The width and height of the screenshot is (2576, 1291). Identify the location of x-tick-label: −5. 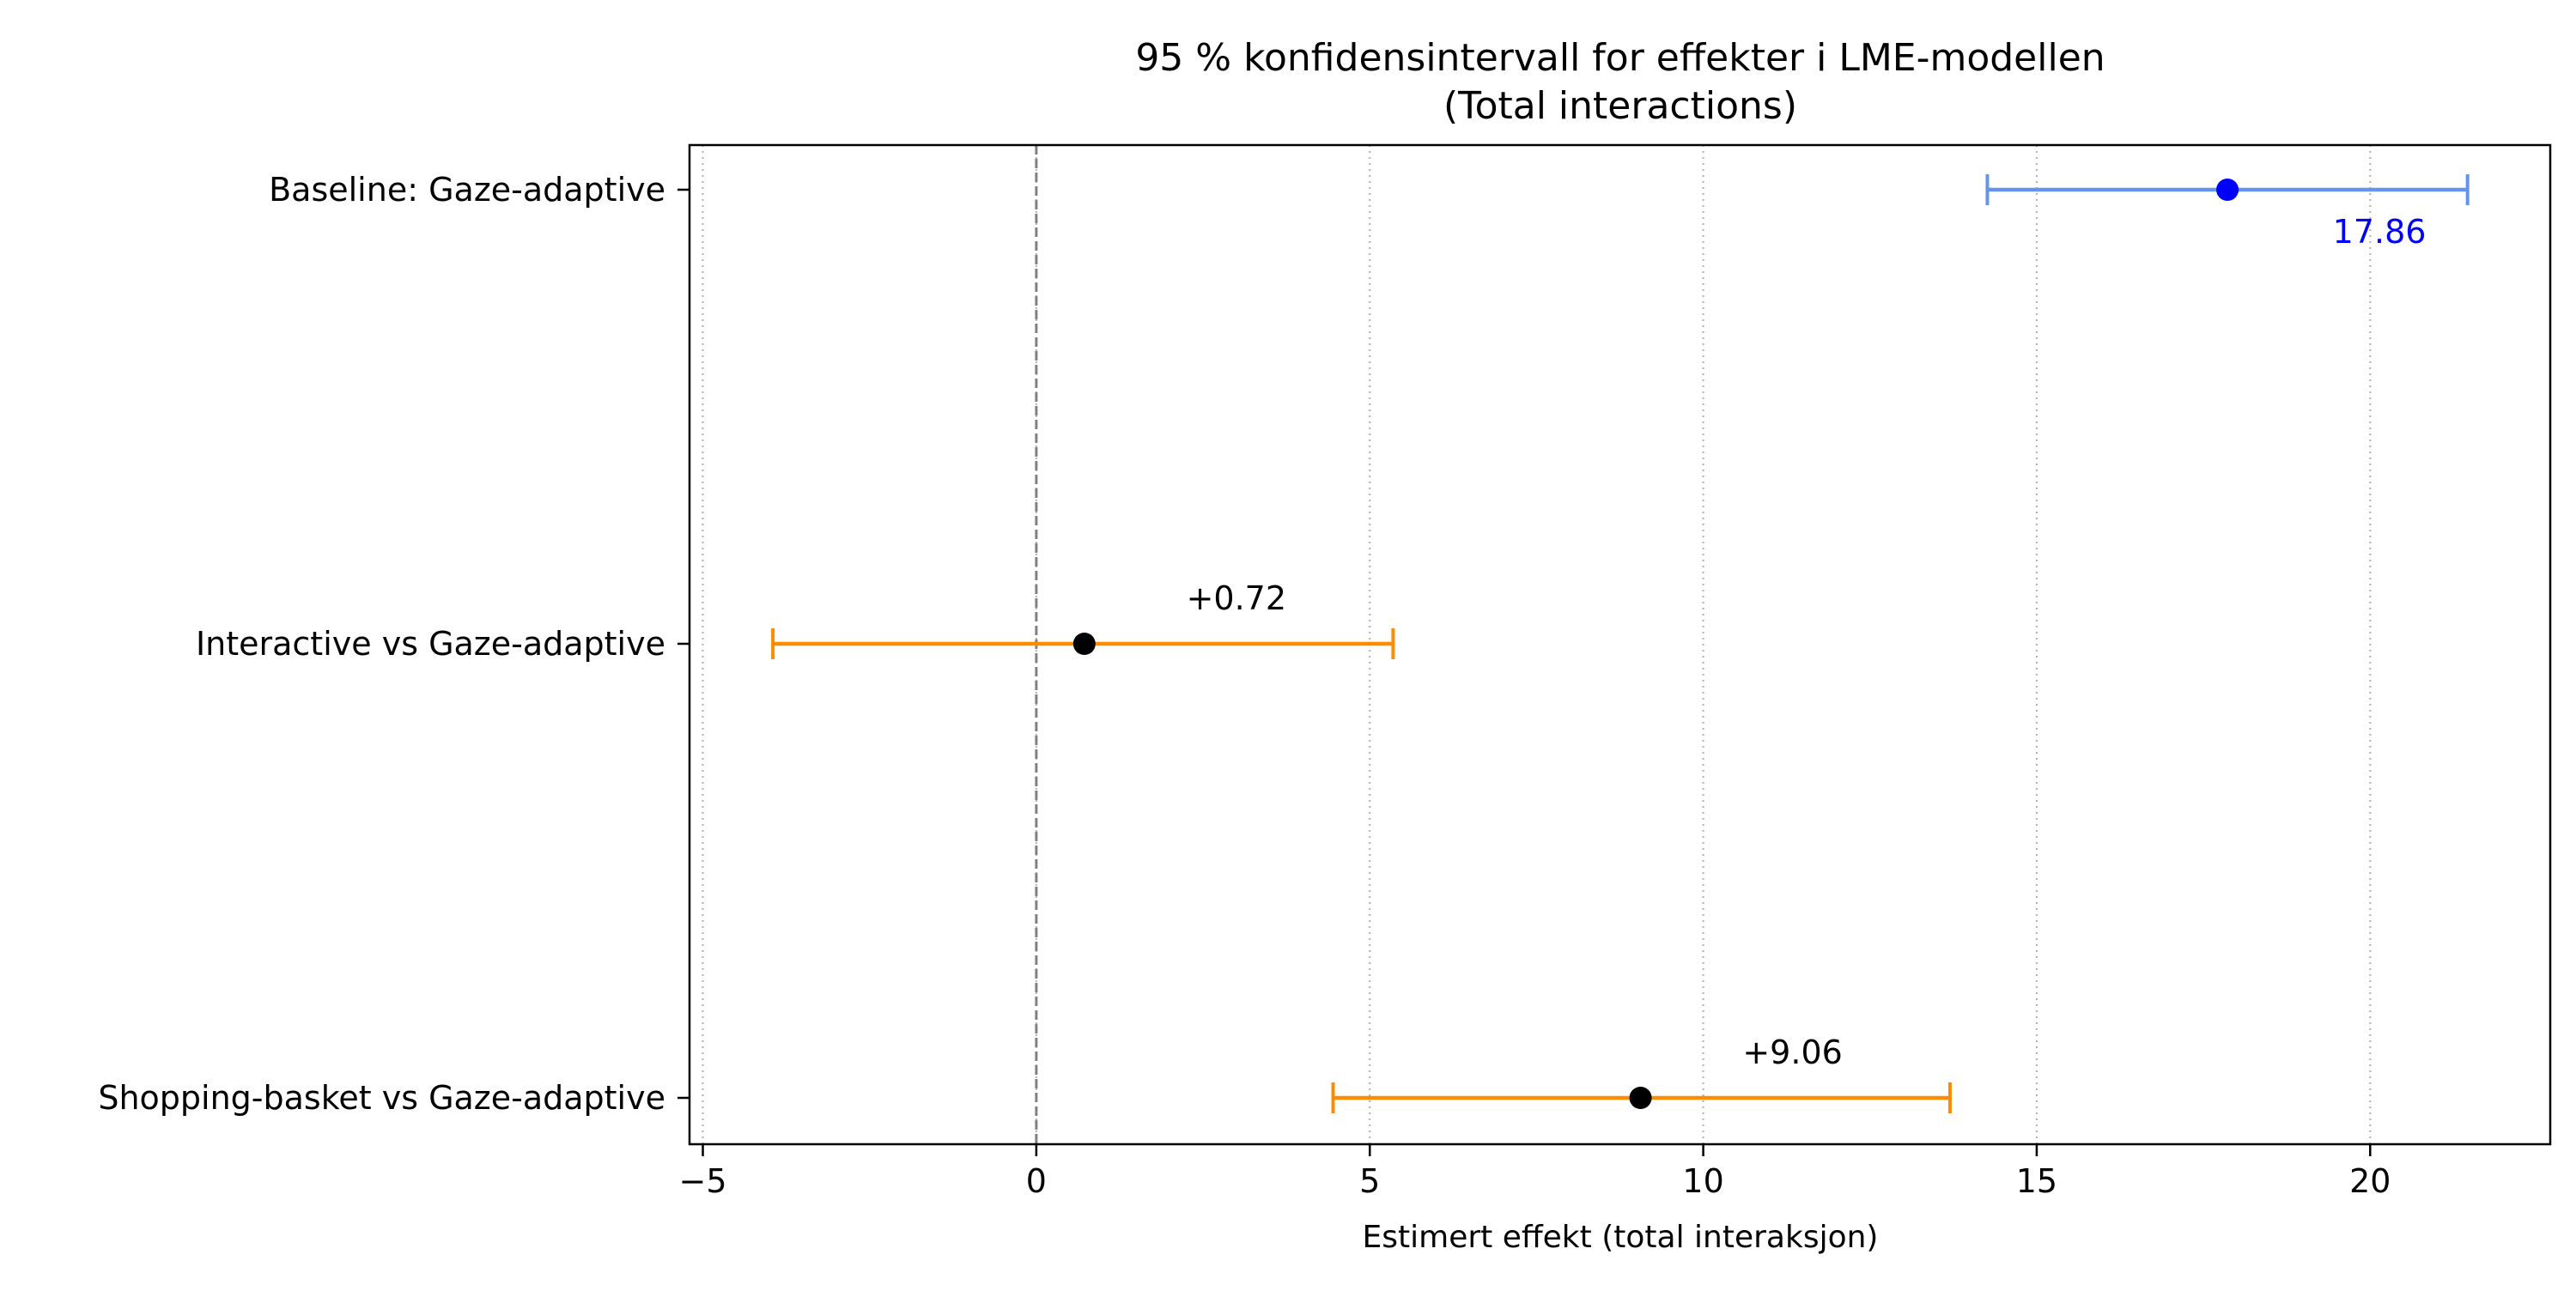
(703, 1181).